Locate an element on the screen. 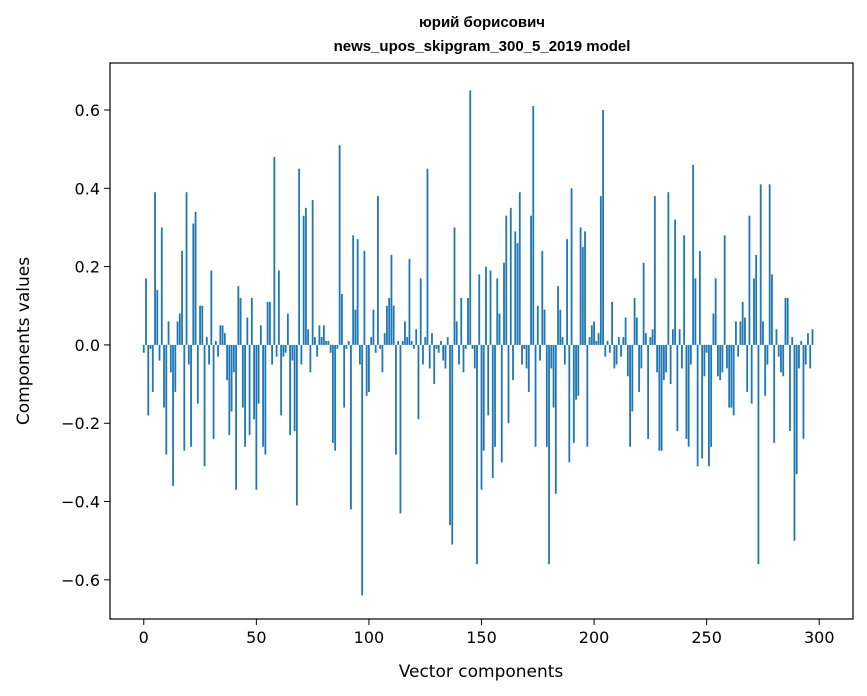 Image resolution: width=867 pixels, height=696 pixels. y-tick-label: 0.2 is located at coordinates (87, 267).